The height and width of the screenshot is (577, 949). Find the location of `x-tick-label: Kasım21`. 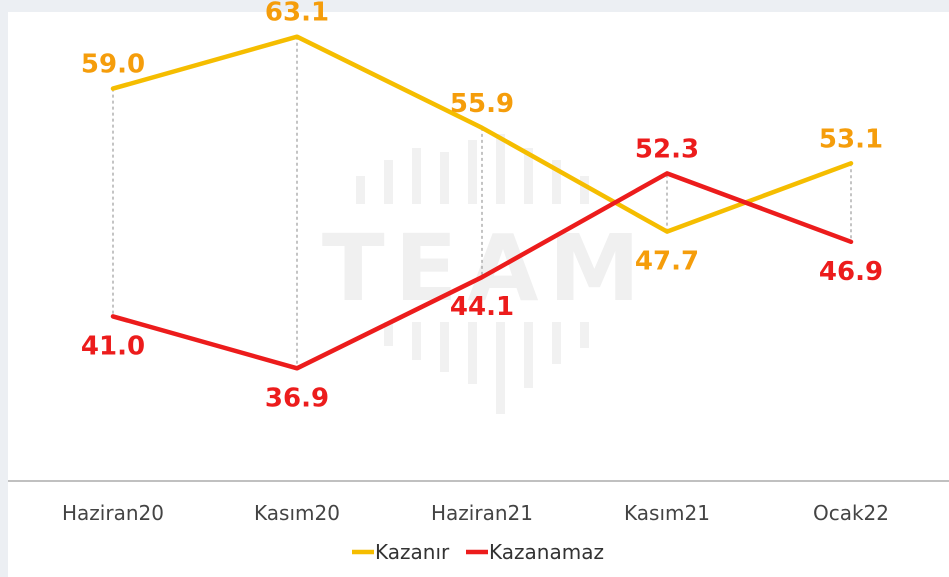

x-tick-label: Kasım21 is located at coordinates (667, 513).